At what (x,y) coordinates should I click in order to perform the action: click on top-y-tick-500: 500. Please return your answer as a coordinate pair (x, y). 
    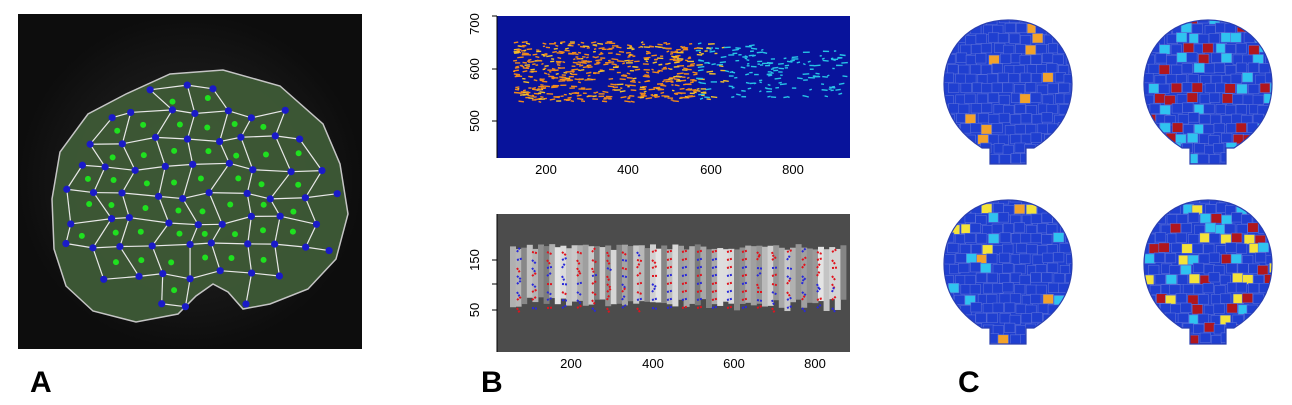
    Looking at the image, I should click on (474, 121).